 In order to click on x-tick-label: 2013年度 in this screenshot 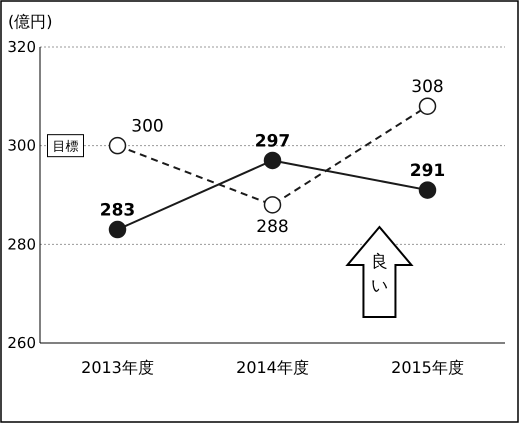, I will do `click(117, 367)`.